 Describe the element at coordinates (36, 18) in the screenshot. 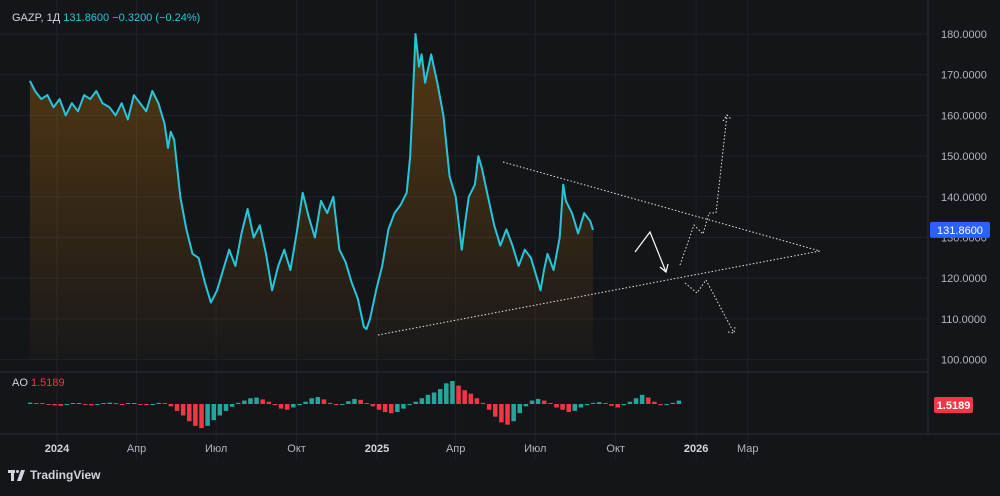

I see `symbol-name: GAZP, 1Д` at that location.